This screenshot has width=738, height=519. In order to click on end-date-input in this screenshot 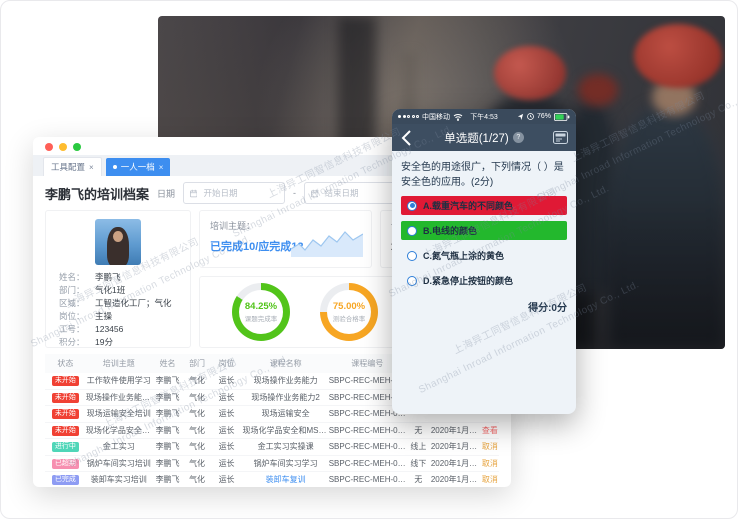, I will do `click(355, 193)`.